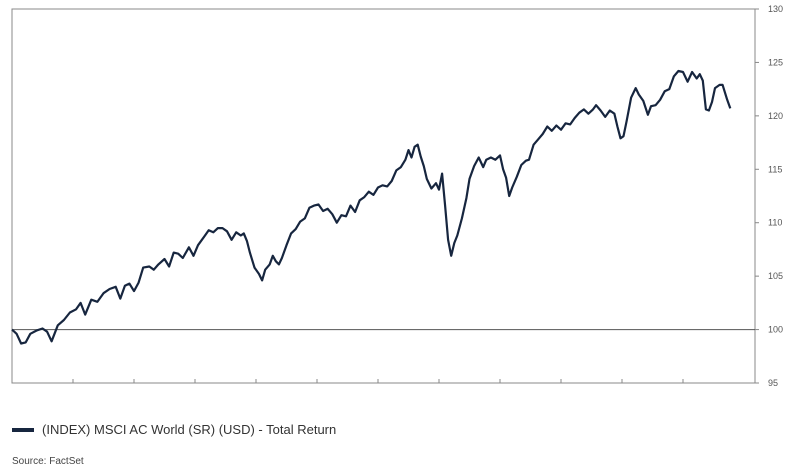 This screenshot has height=470, width=795. What do you see at coordinates (653, 389) in the screenshot?
I see `x-tick-label-nov: Nov` at bounding box center [653, 389].